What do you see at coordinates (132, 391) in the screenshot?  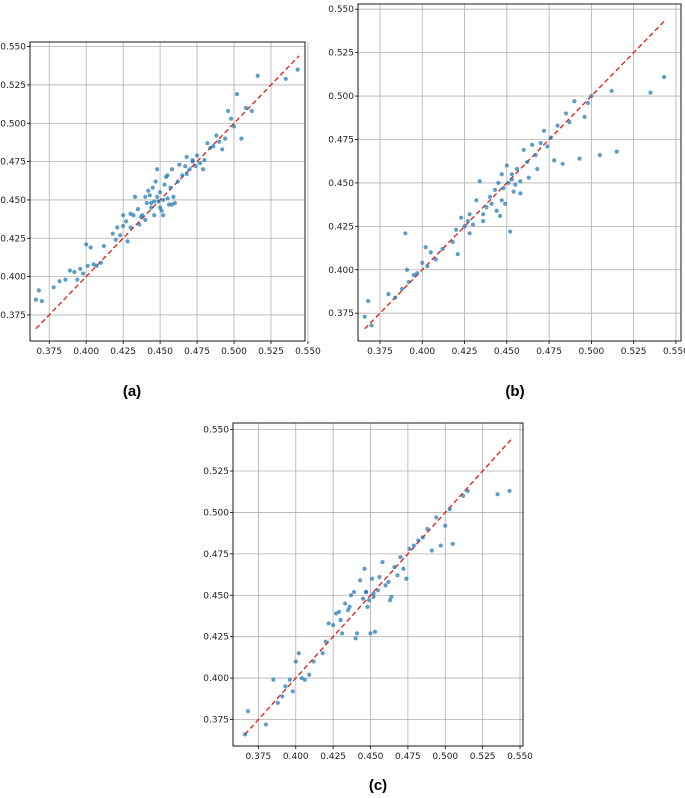 I see `panel-label-a: (a)` at bounding box center [132, 391].